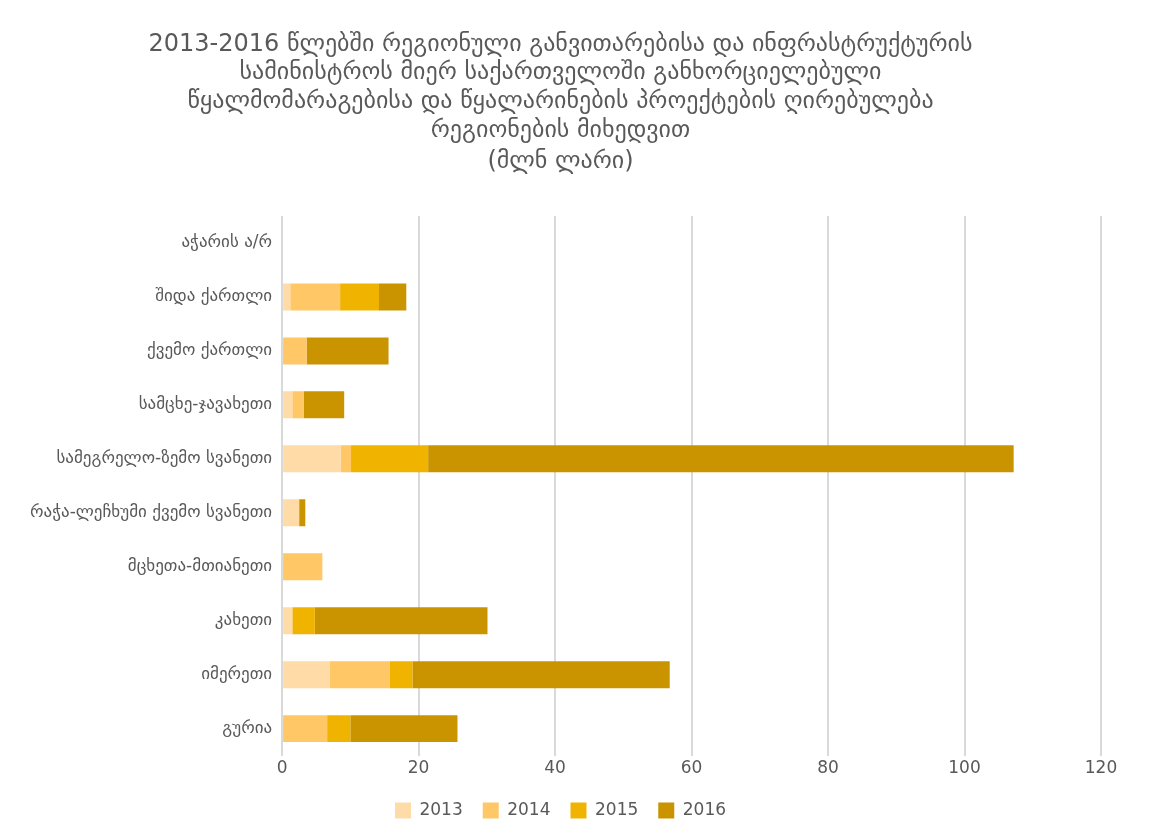  Describe the element at coordinates (555, 767) in the screenshot. I see `x-tick-label: 40` at that location.